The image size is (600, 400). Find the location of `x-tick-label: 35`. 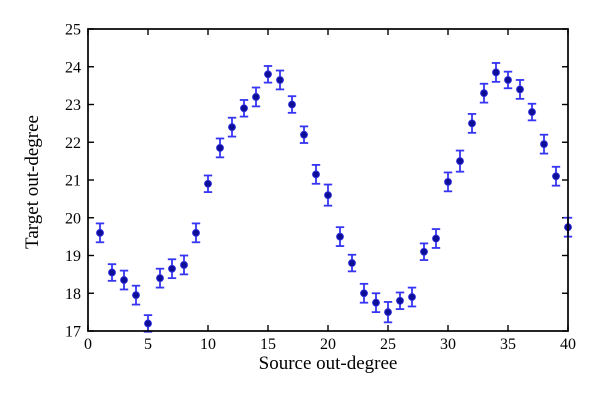

x-tick-label: 35 is located at coordinates (508, 344).